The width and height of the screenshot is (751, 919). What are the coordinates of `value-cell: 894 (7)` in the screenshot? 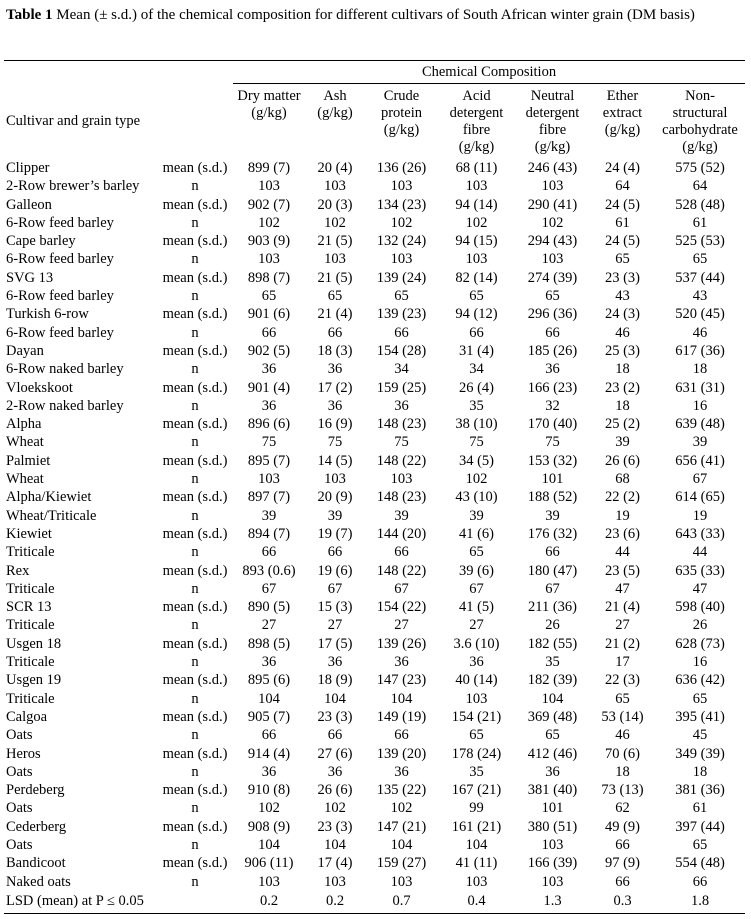 It's located at (269, 533).